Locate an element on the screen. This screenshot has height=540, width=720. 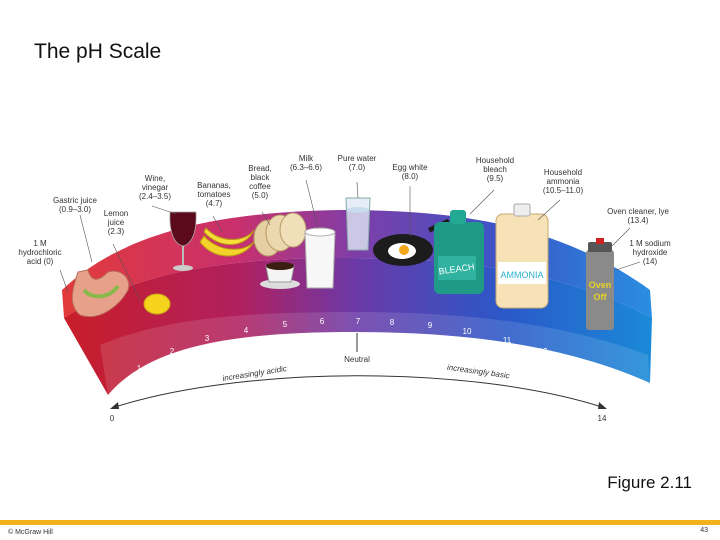
bleach-jug-image: BLEACH is located at coordinates (459, 252).